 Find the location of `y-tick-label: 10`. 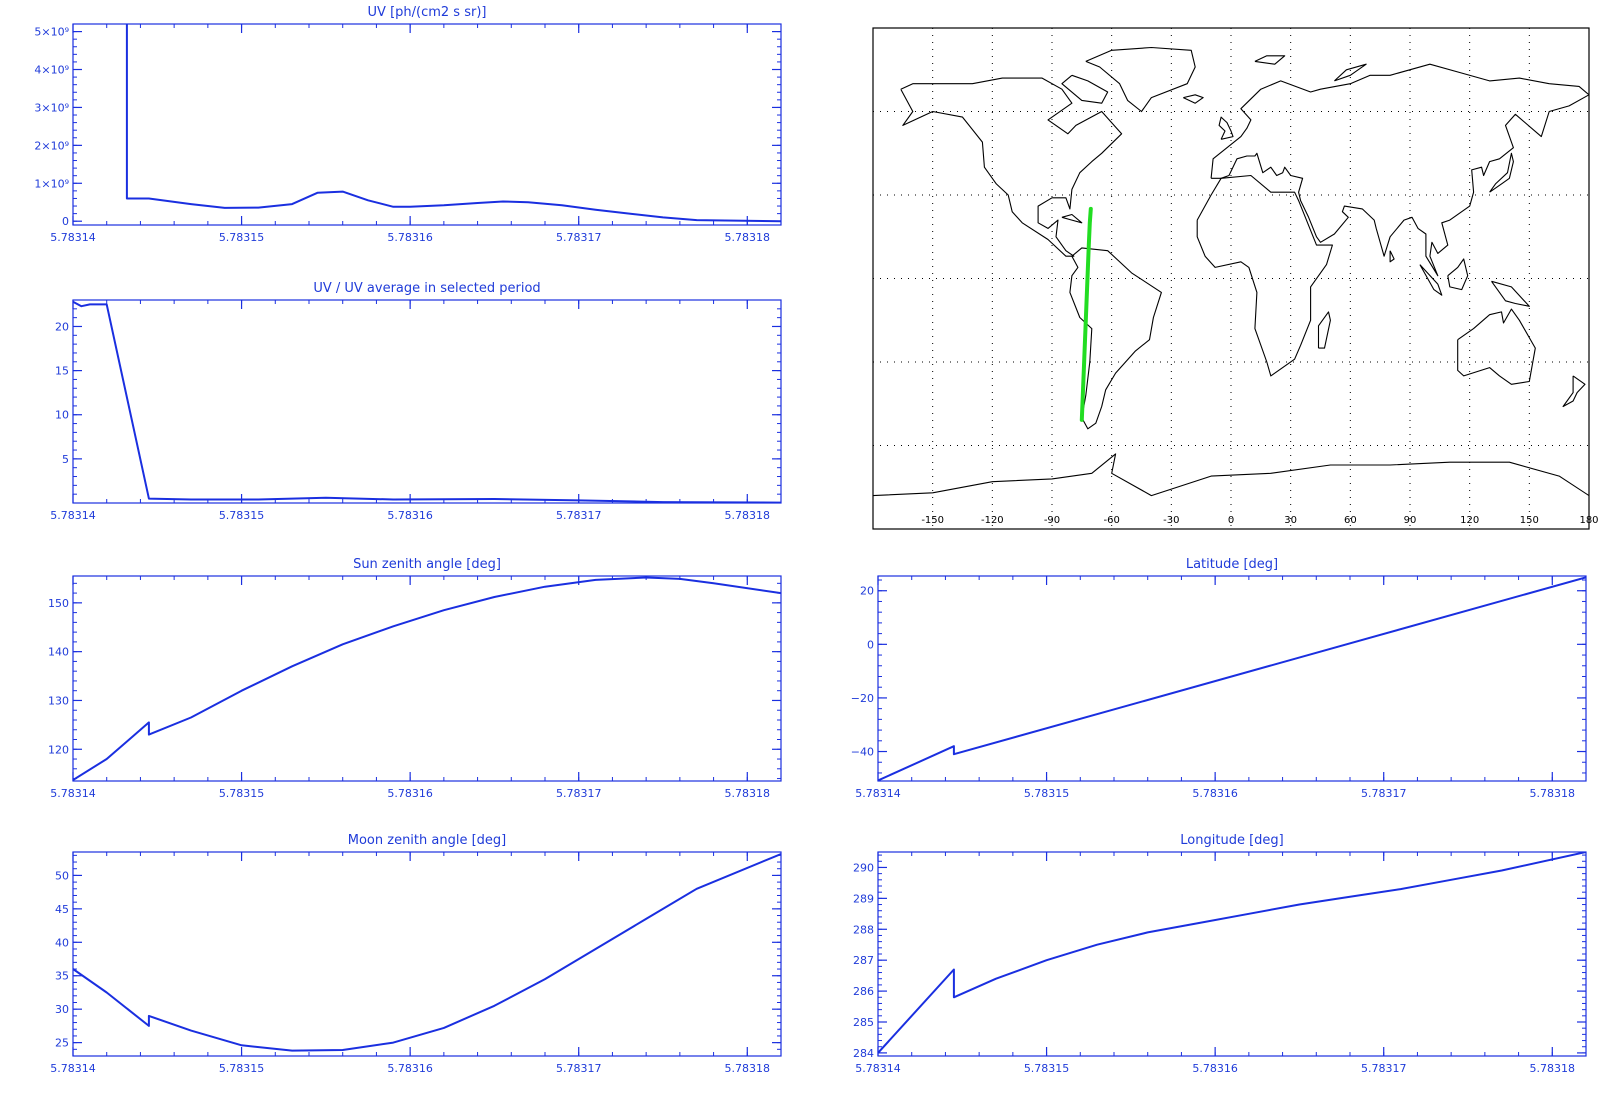

y-tick-label: 10 is located at coordinates (62, 415).